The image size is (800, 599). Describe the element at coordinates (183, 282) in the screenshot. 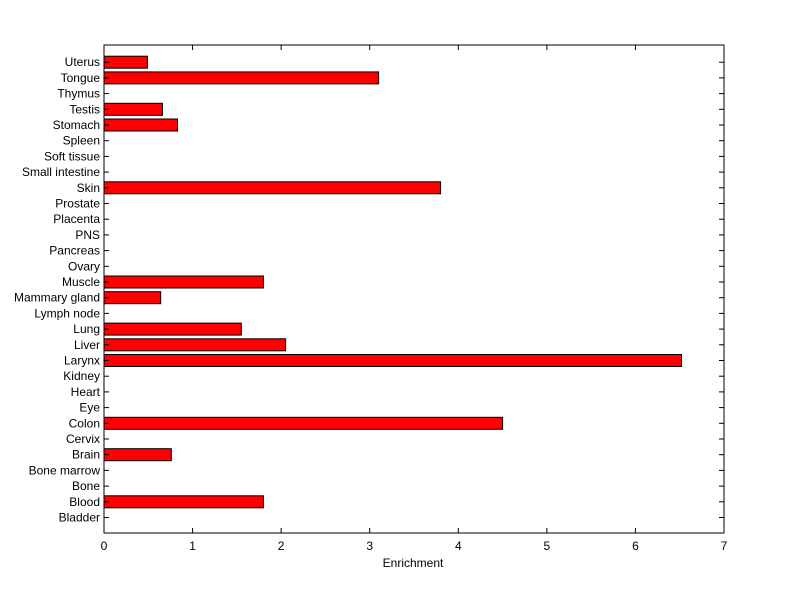

I see `bar-muscle` at that location.